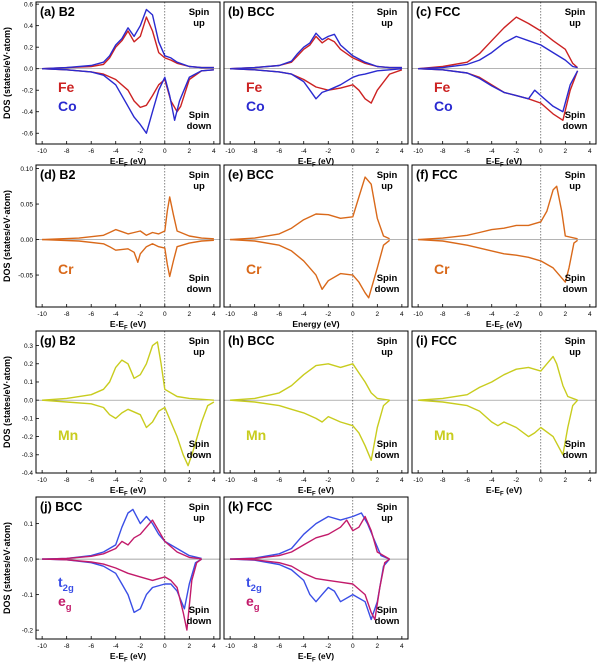 The height and width of the screenshot is (665, 600). I want to click on y-tick-label: 0.00, so click(26, 240).